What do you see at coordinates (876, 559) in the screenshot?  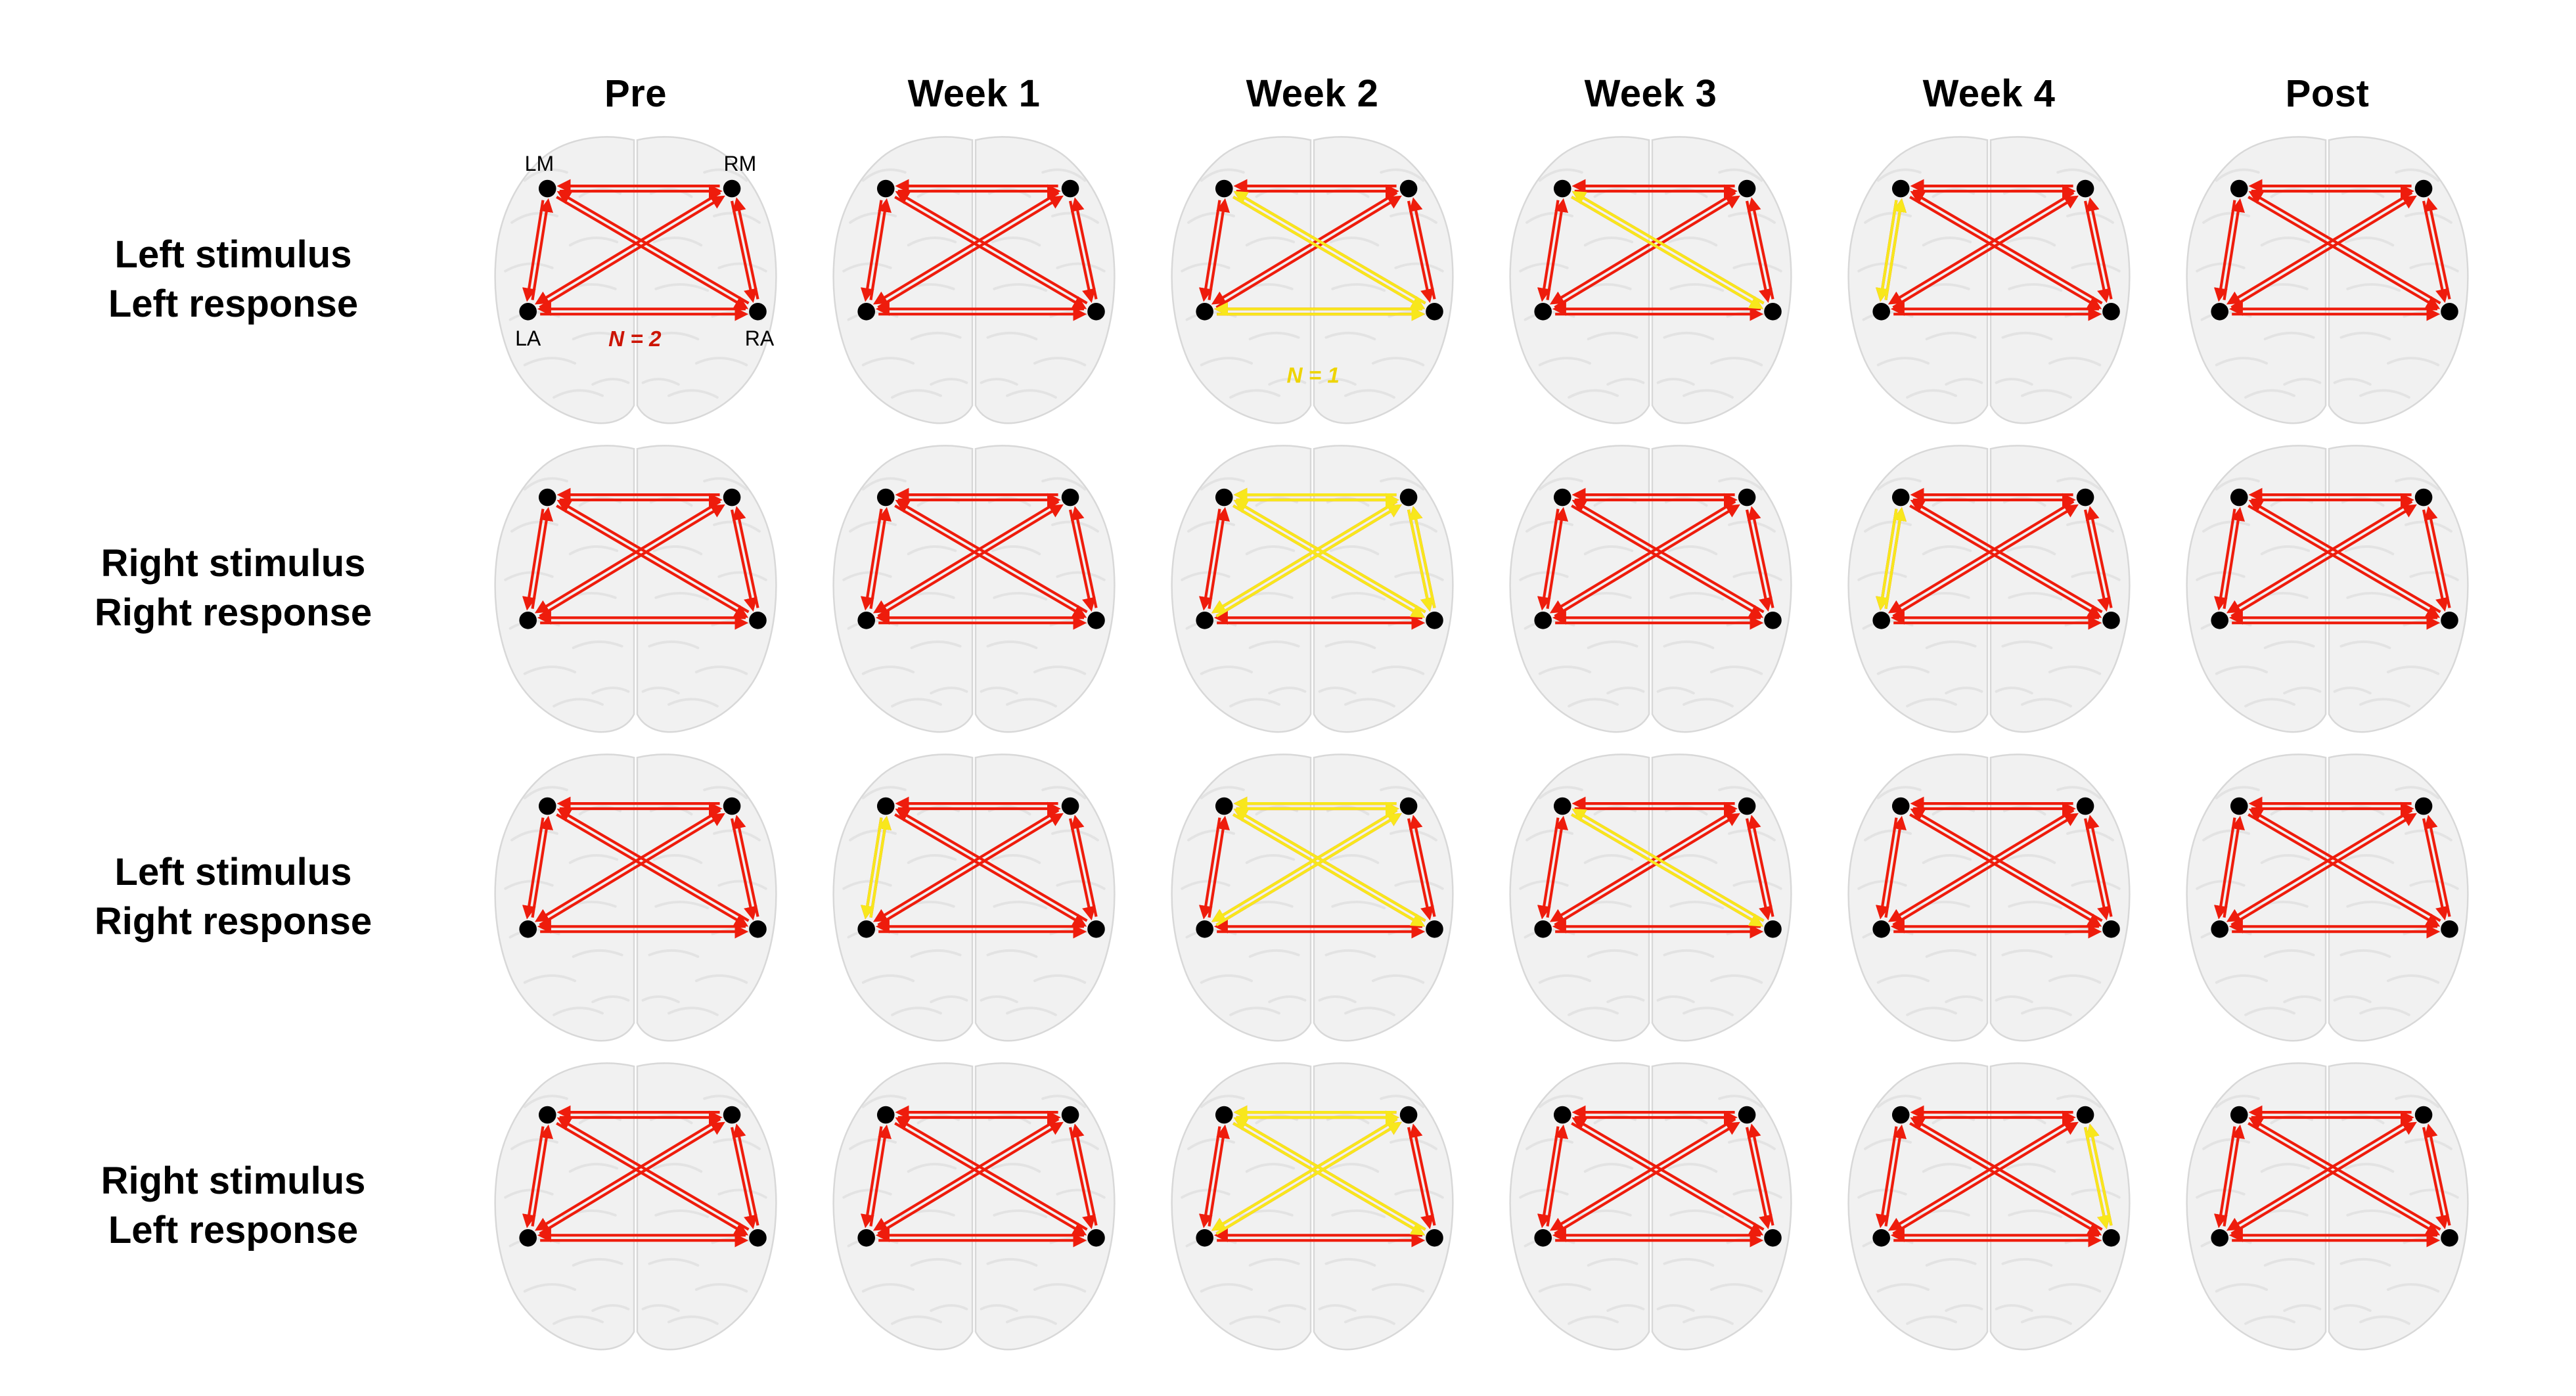 I see `edge-LM-LA` at bounding box center [876, 559].